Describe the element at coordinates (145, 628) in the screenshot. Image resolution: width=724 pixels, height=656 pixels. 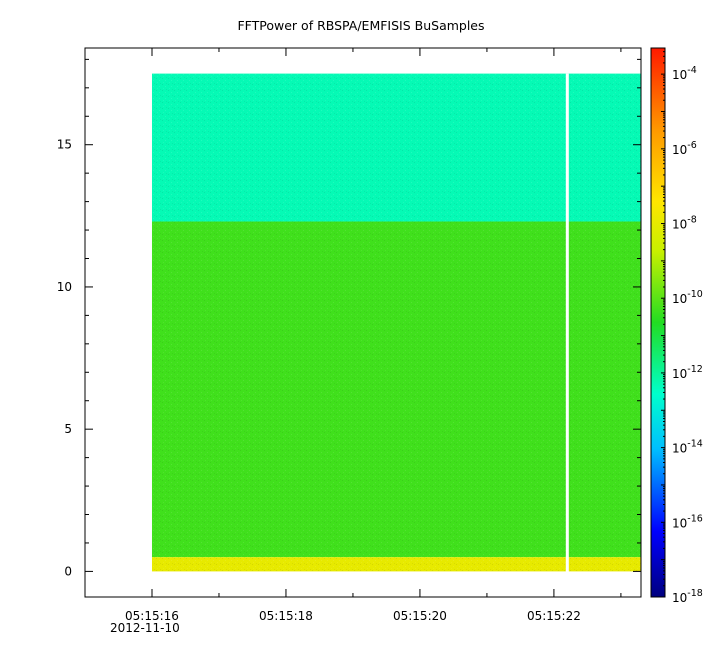
I see `x-date-label: 2012-11-10` at that location.